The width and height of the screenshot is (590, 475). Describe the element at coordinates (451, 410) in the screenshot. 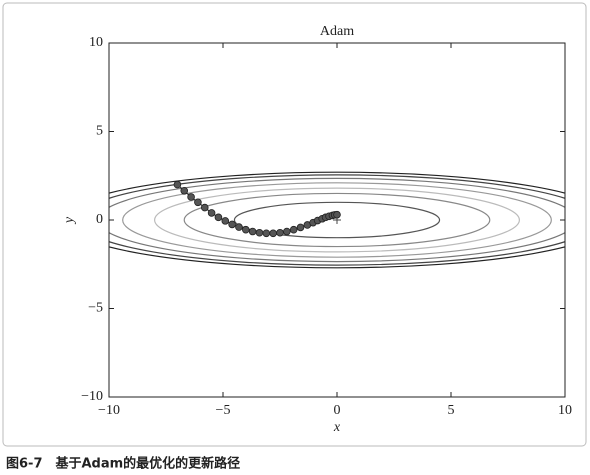

I see `x-tick-label: 5` at that location.